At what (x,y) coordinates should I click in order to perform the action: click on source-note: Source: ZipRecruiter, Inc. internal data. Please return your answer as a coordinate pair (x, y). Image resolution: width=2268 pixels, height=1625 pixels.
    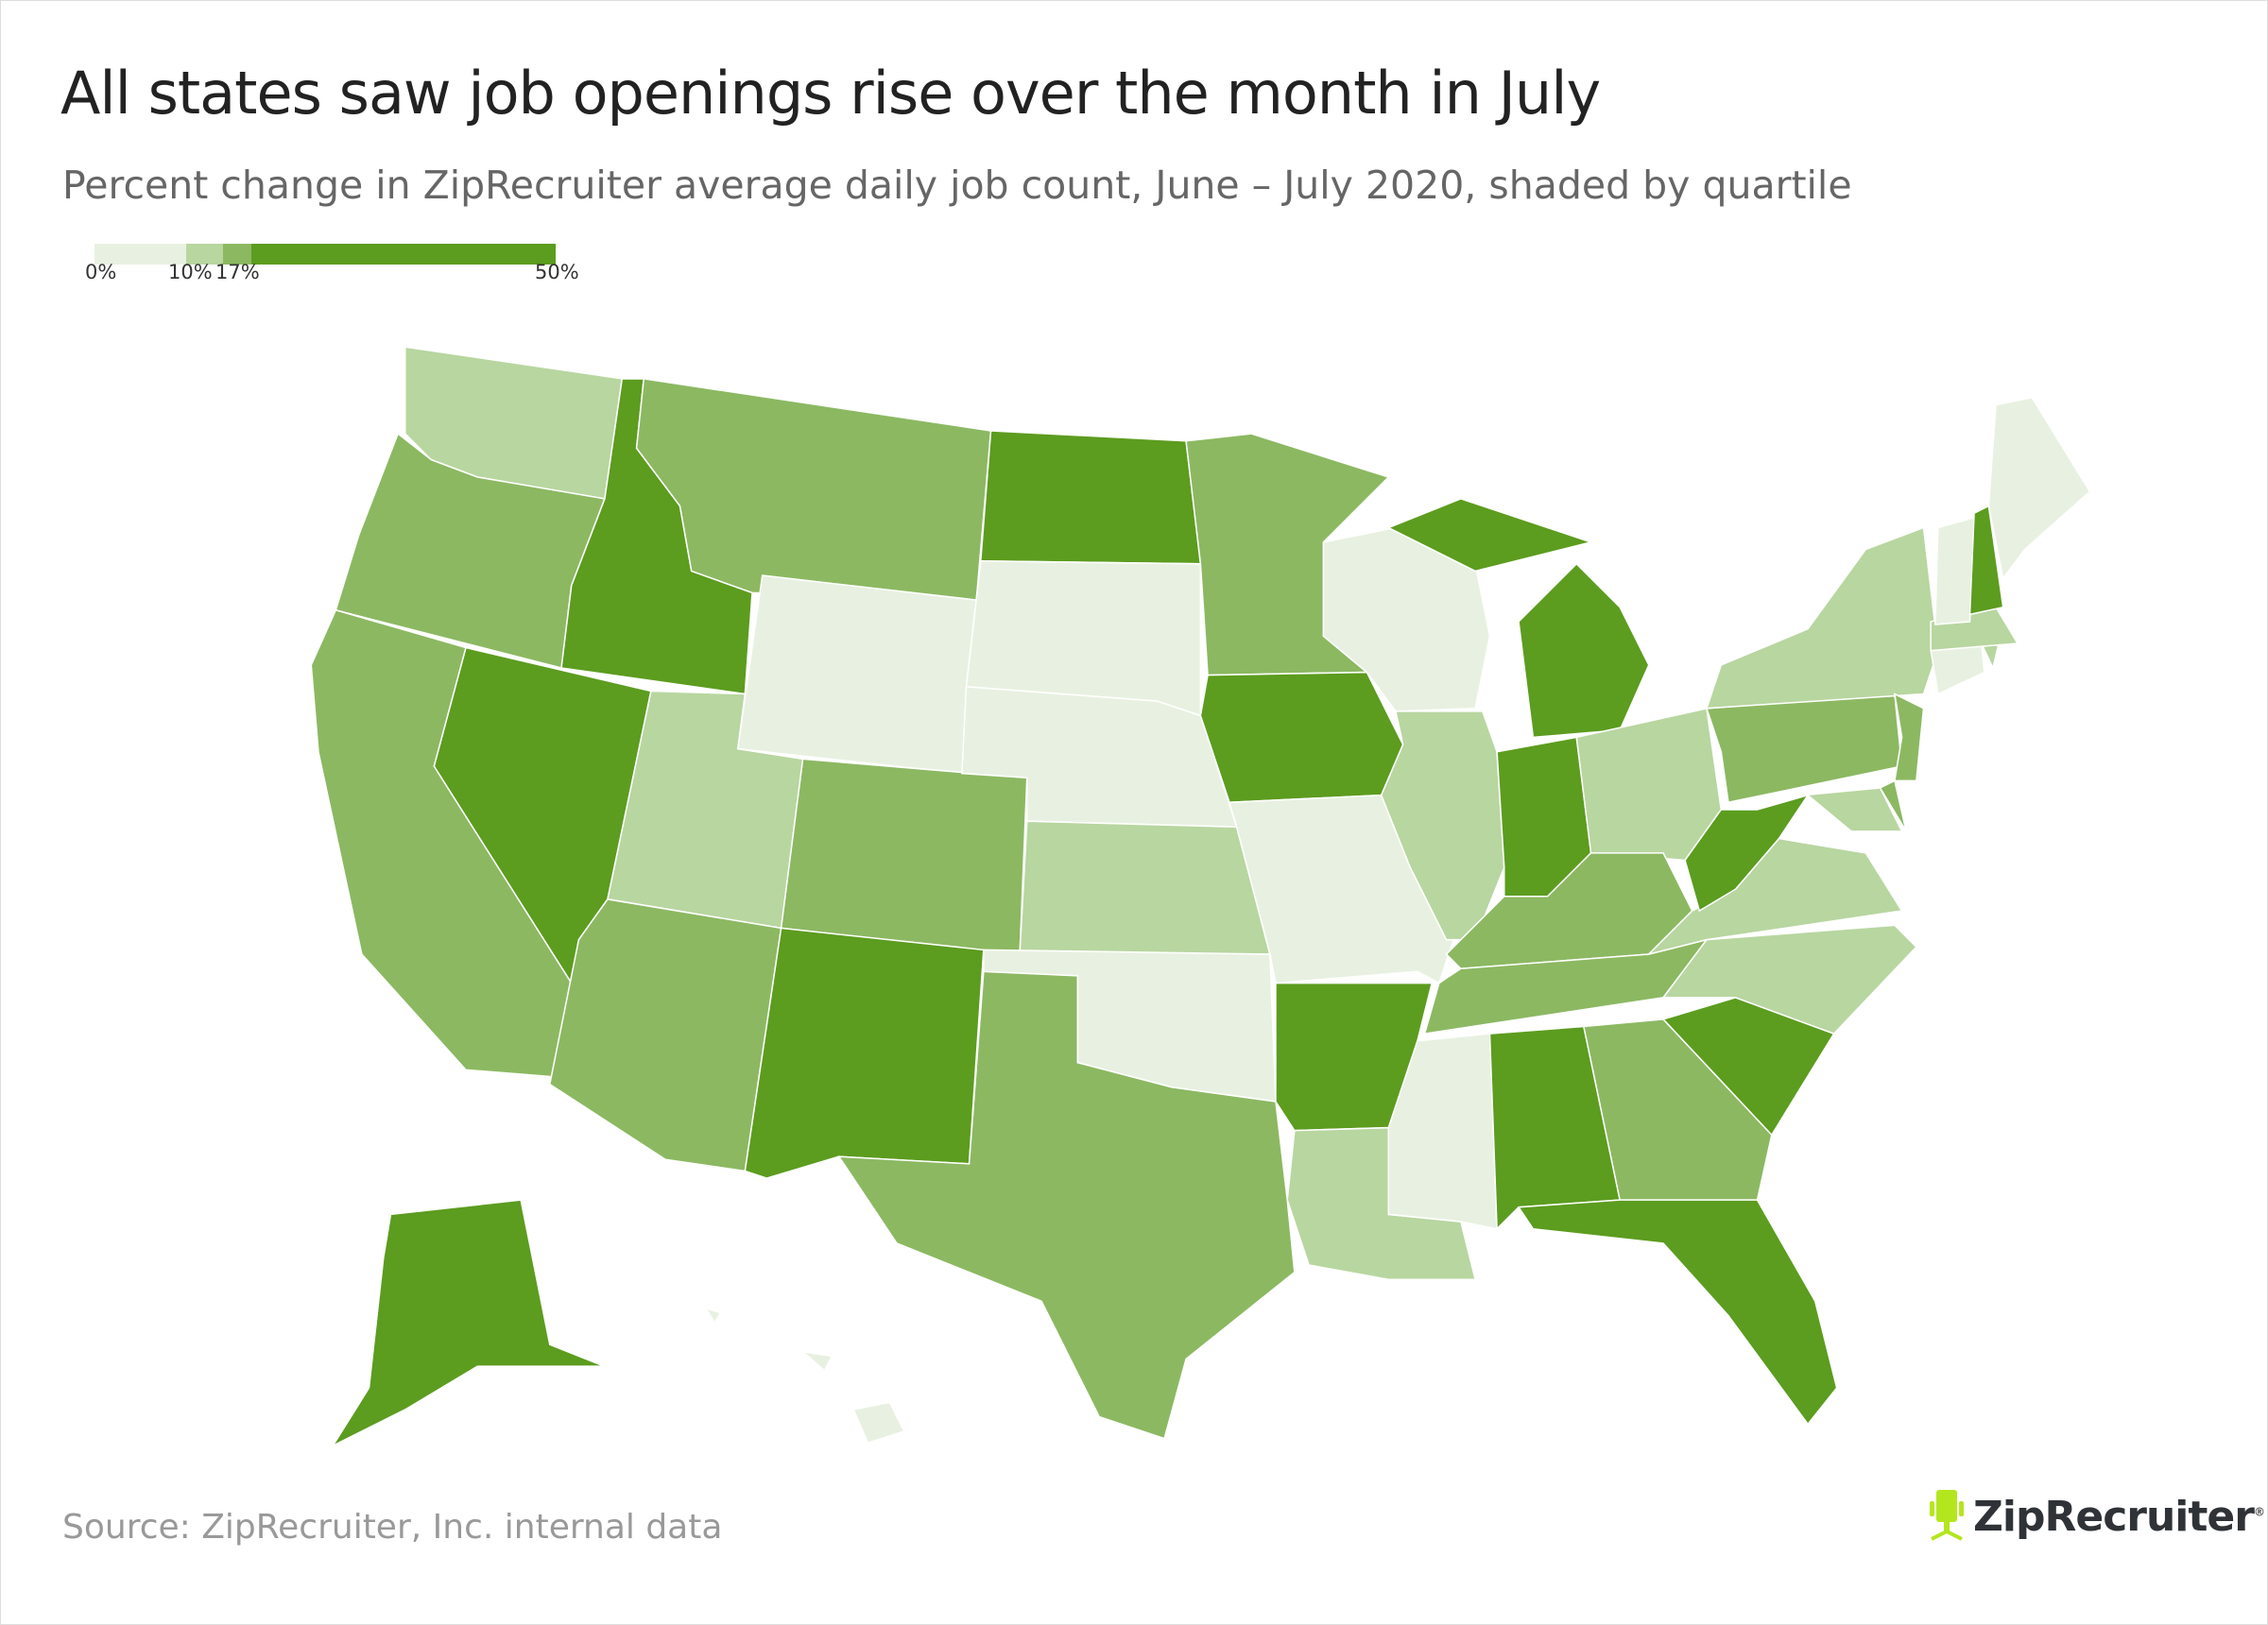
    Looking at the image, I should click on (392, 1528).